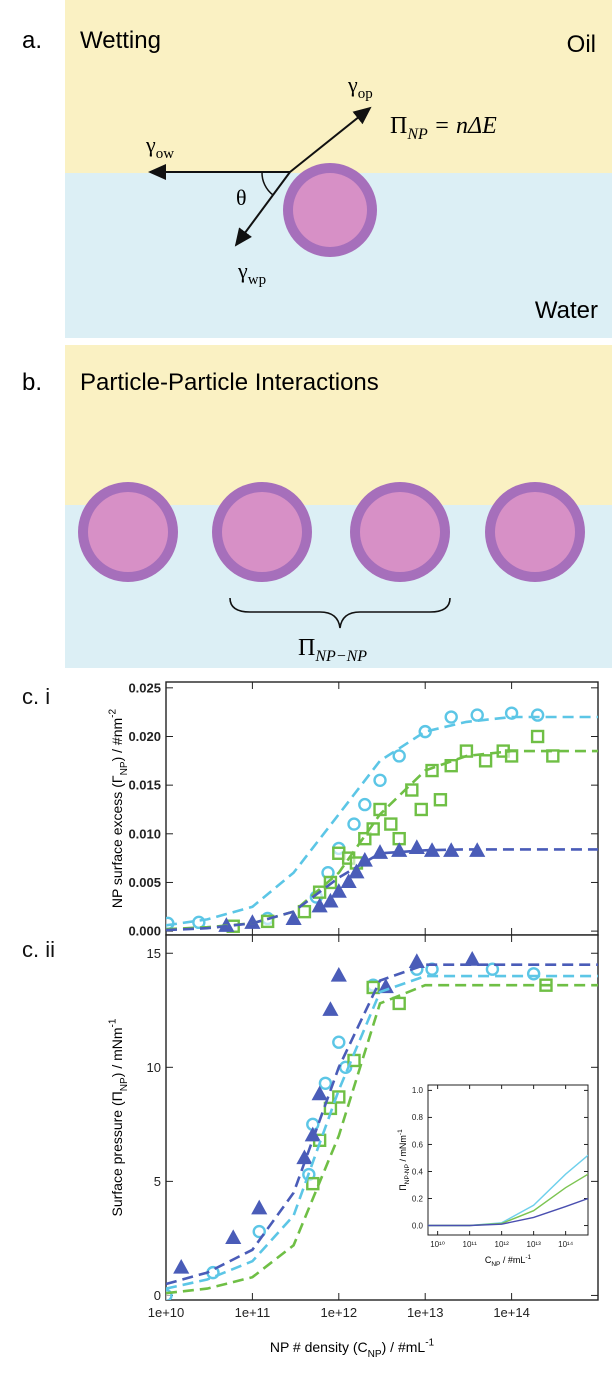 This screenshot has width=612, height=1374. I want to click on x-tick-label: 1e+11, so click(253, 1312).